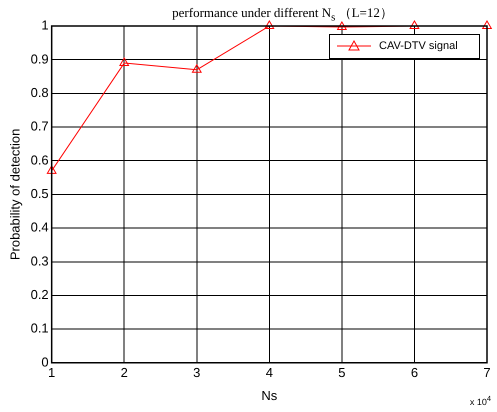  What do you see at coordinates (39, 227) in the screenshot?
I see `y-tick-label: 0.4` at bounding box center [39, 227].